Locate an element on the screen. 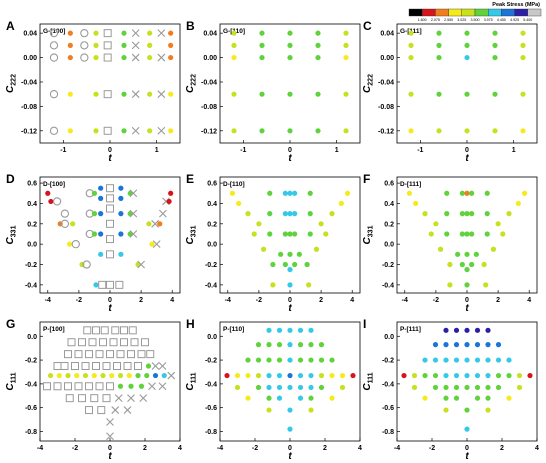  inset-label: D-[100] is located at coordinates (54, 184).